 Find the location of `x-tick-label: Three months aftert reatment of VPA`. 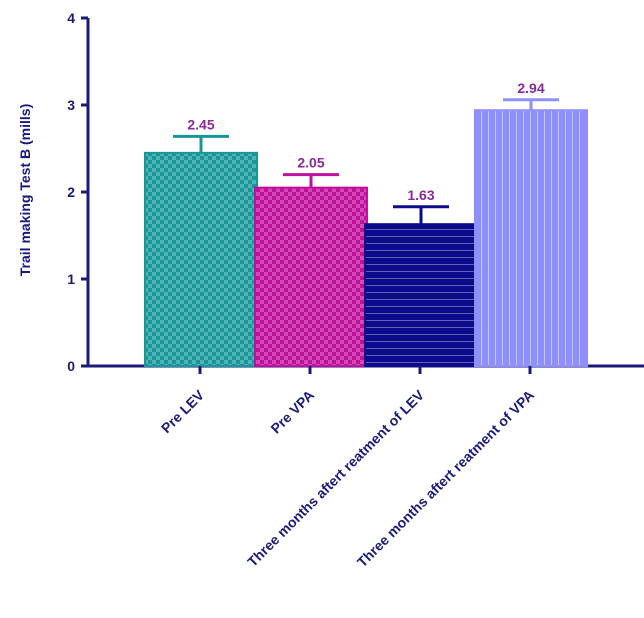

x-tick-label: Three months aftert reatment of VPA is located at coordinates (445, 478).